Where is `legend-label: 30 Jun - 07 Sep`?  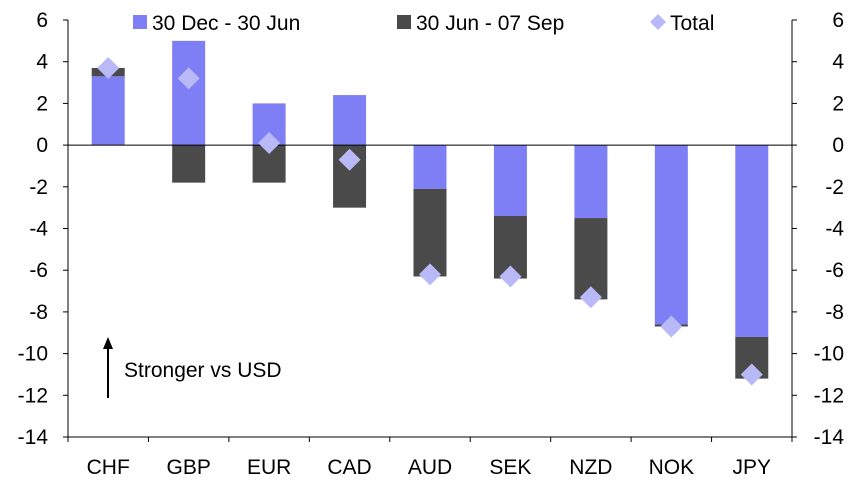 legend-label: 30 Jun - 07 Sep is located at coordinates (490, 23).